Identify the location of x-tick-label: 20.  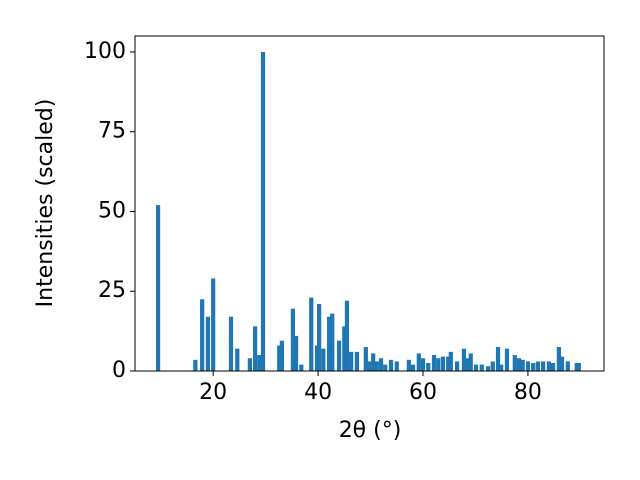
(213, 392).